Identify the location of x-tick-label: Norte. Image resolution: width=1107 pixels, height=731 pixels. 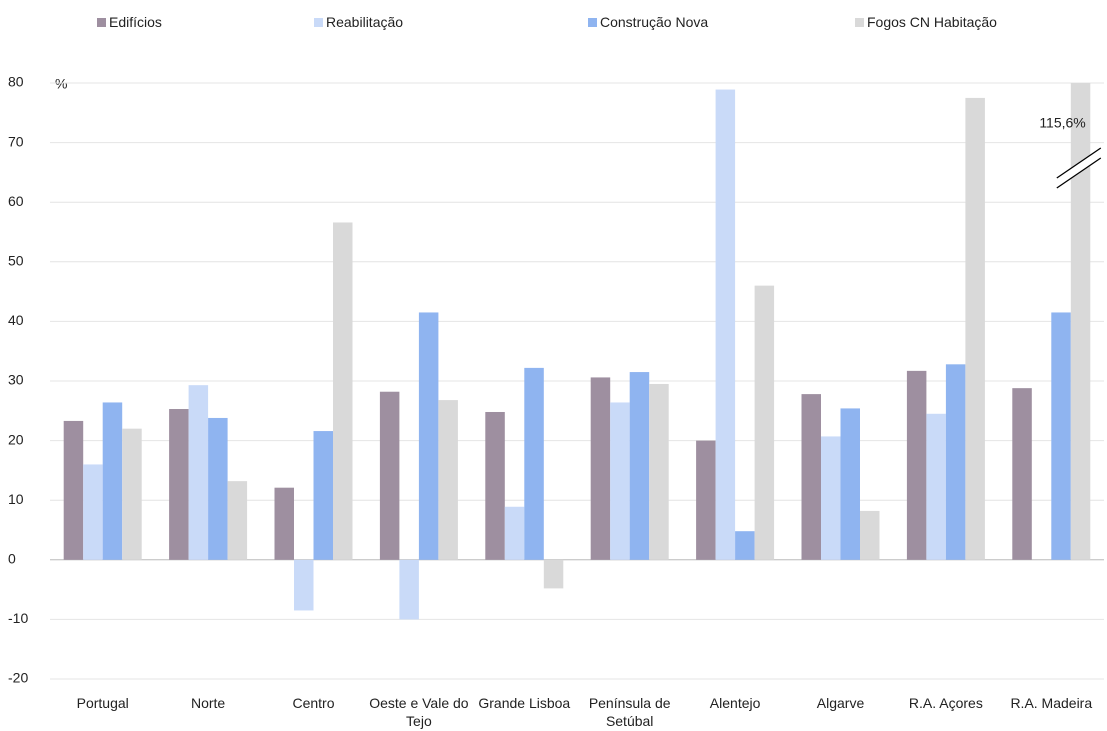
(208, 703).